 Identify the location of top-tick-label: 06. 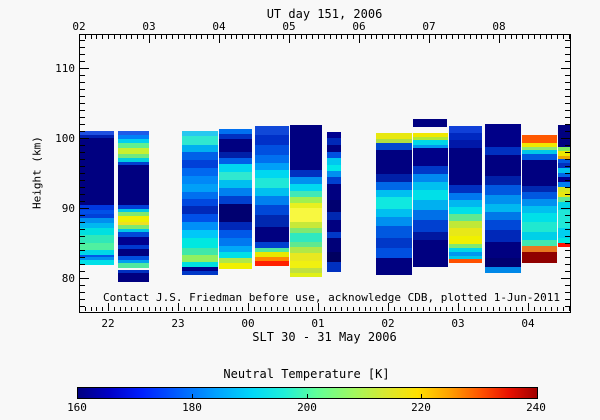
(359, 26).